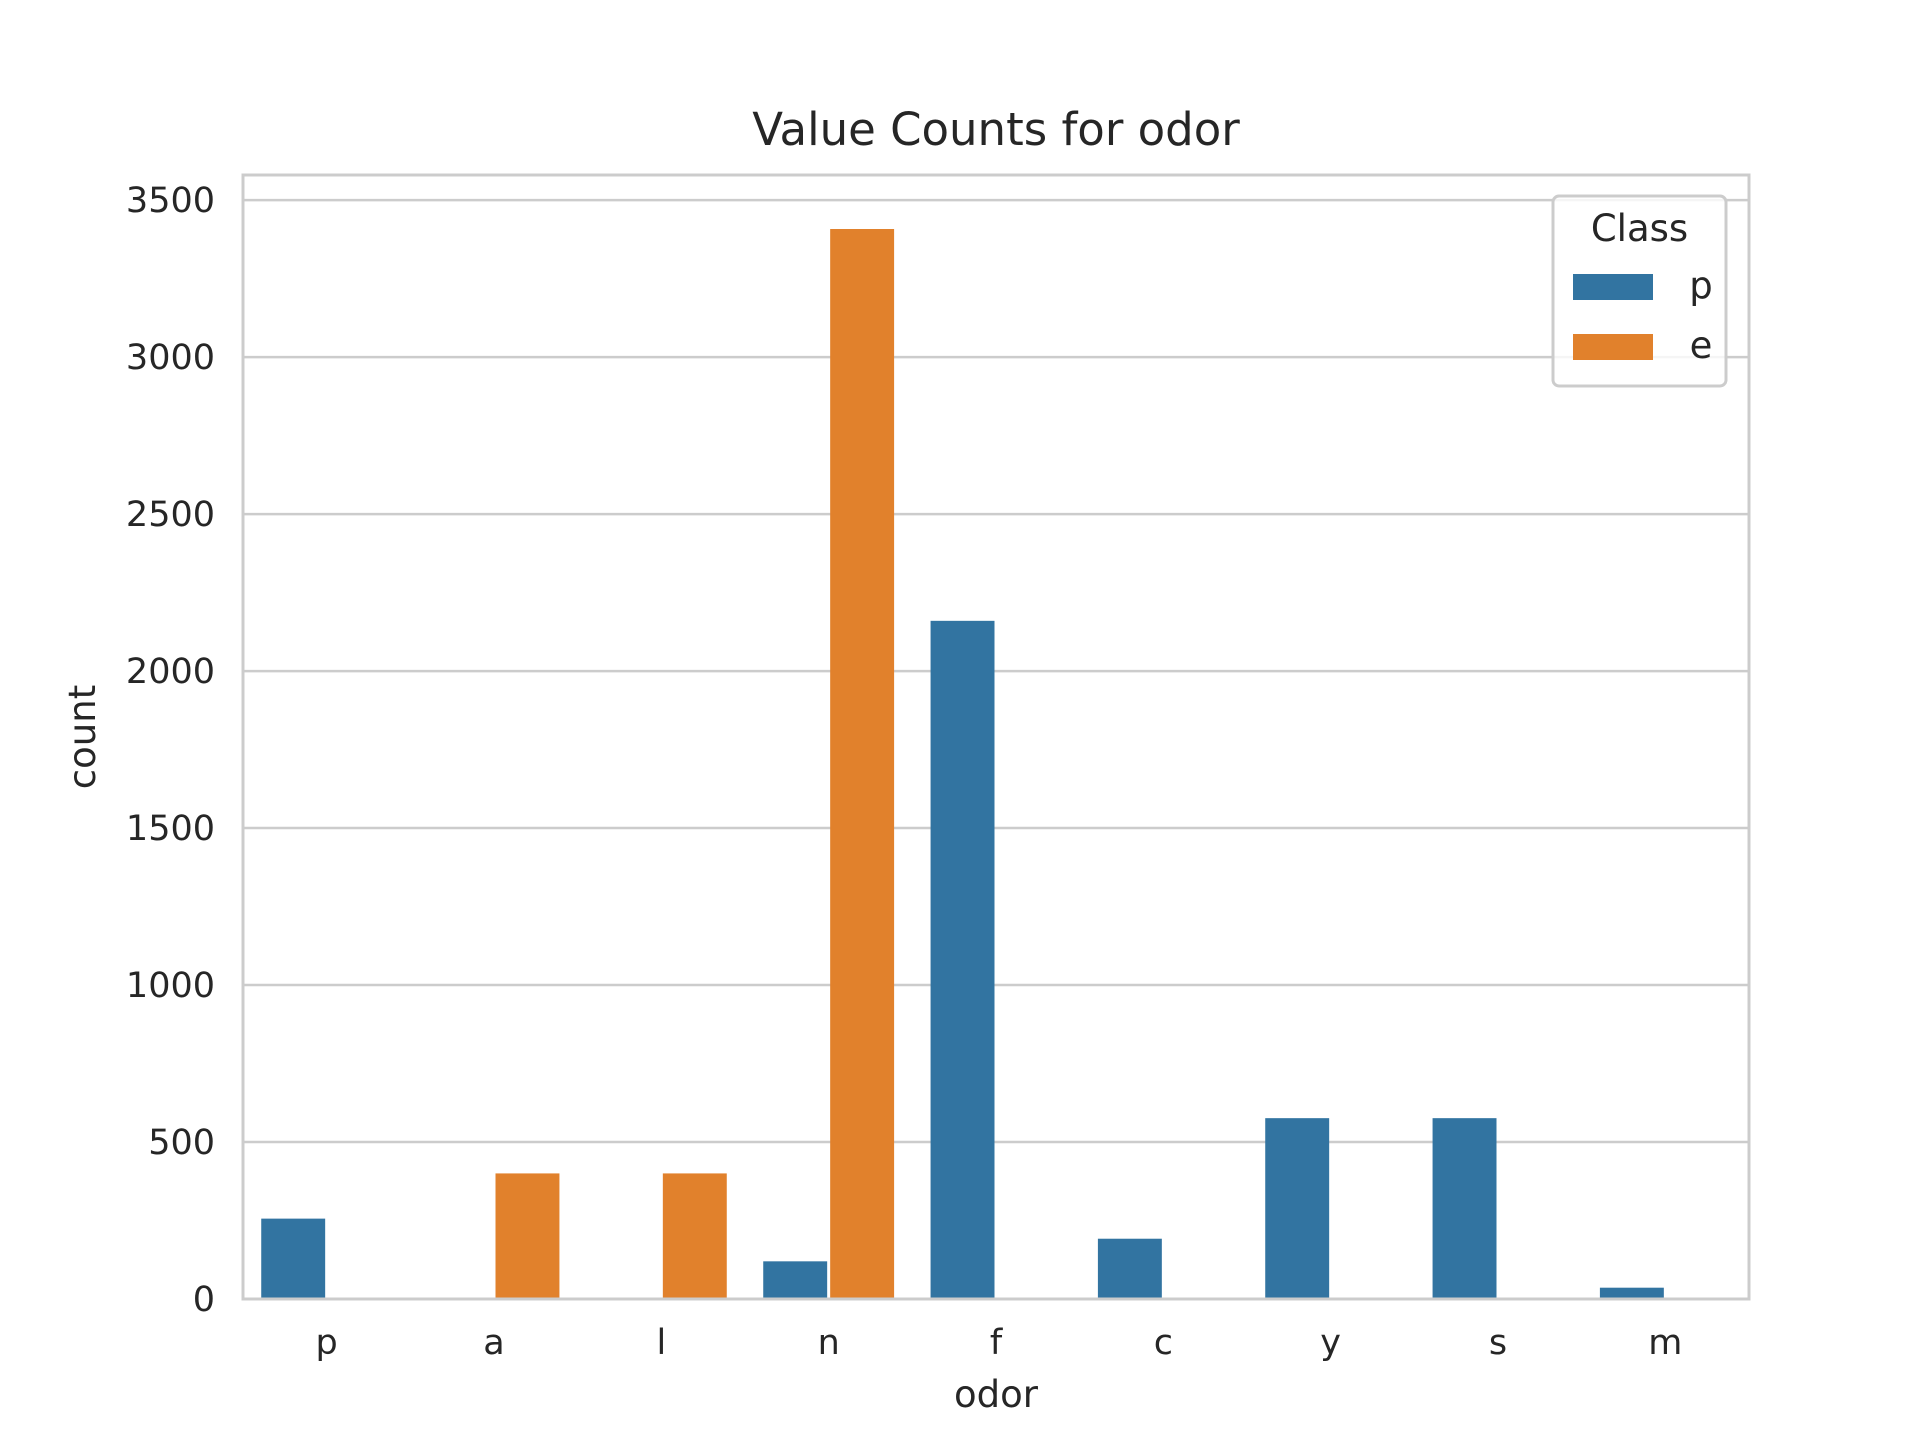 Image resolution: width=1920 pixels, height=1440 pixels. Describe the element at coordinates (204, 1300) in the screenshot. I see `y-tick-label: 0` at that location.